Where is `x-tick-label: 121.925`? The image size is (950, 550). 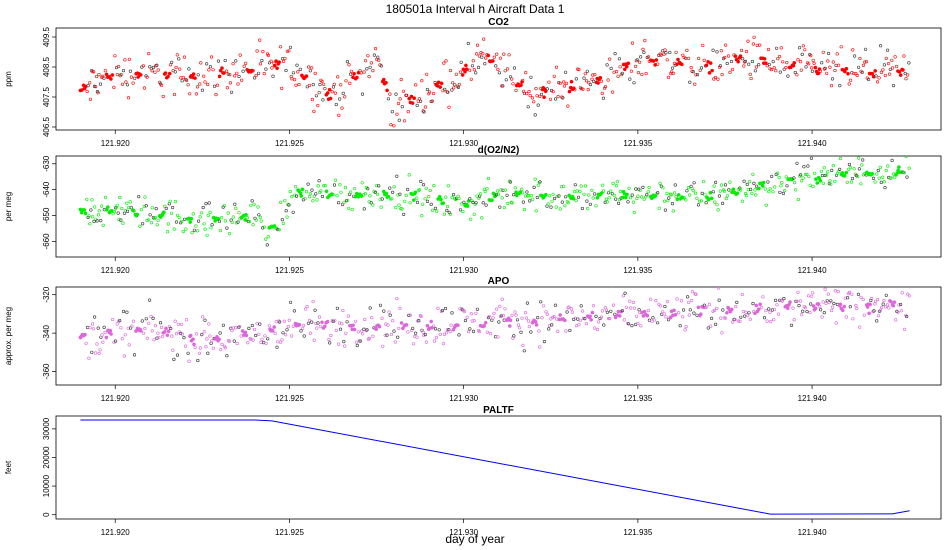
x-tick-label: 121.925 is located at coordinates (289, 398).